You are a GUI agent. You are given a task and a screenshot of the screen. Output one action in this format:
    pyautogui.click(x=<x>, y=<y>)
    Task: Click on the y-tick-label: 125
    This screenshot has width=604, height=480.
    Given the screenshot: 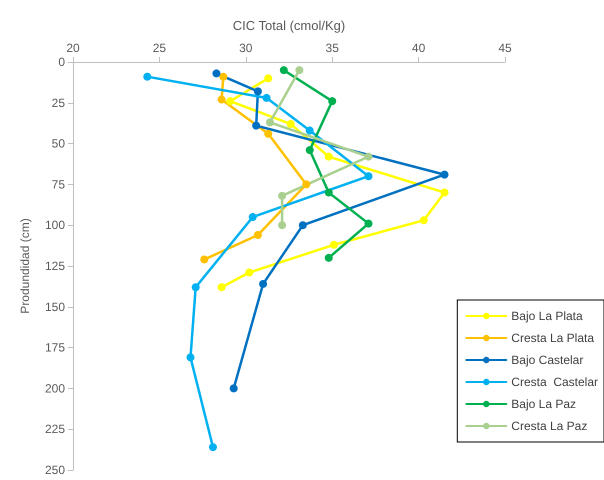 What is the action you would take?
    pyautogui.click(x=55, y=266)
    